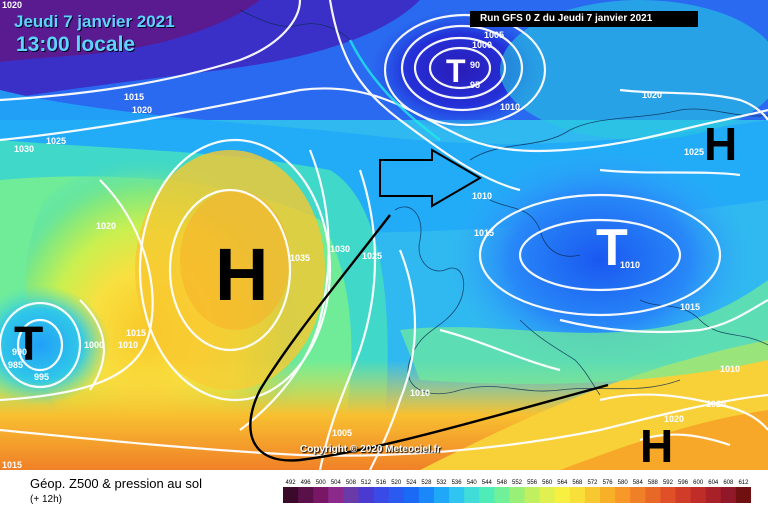 Image resolution: width=768 pixels, height=512 pixels. What do you see at coordinates (577, 483) in the screenshot?
I see `scale-tick-label: 568` at bounding box center [577, 483].